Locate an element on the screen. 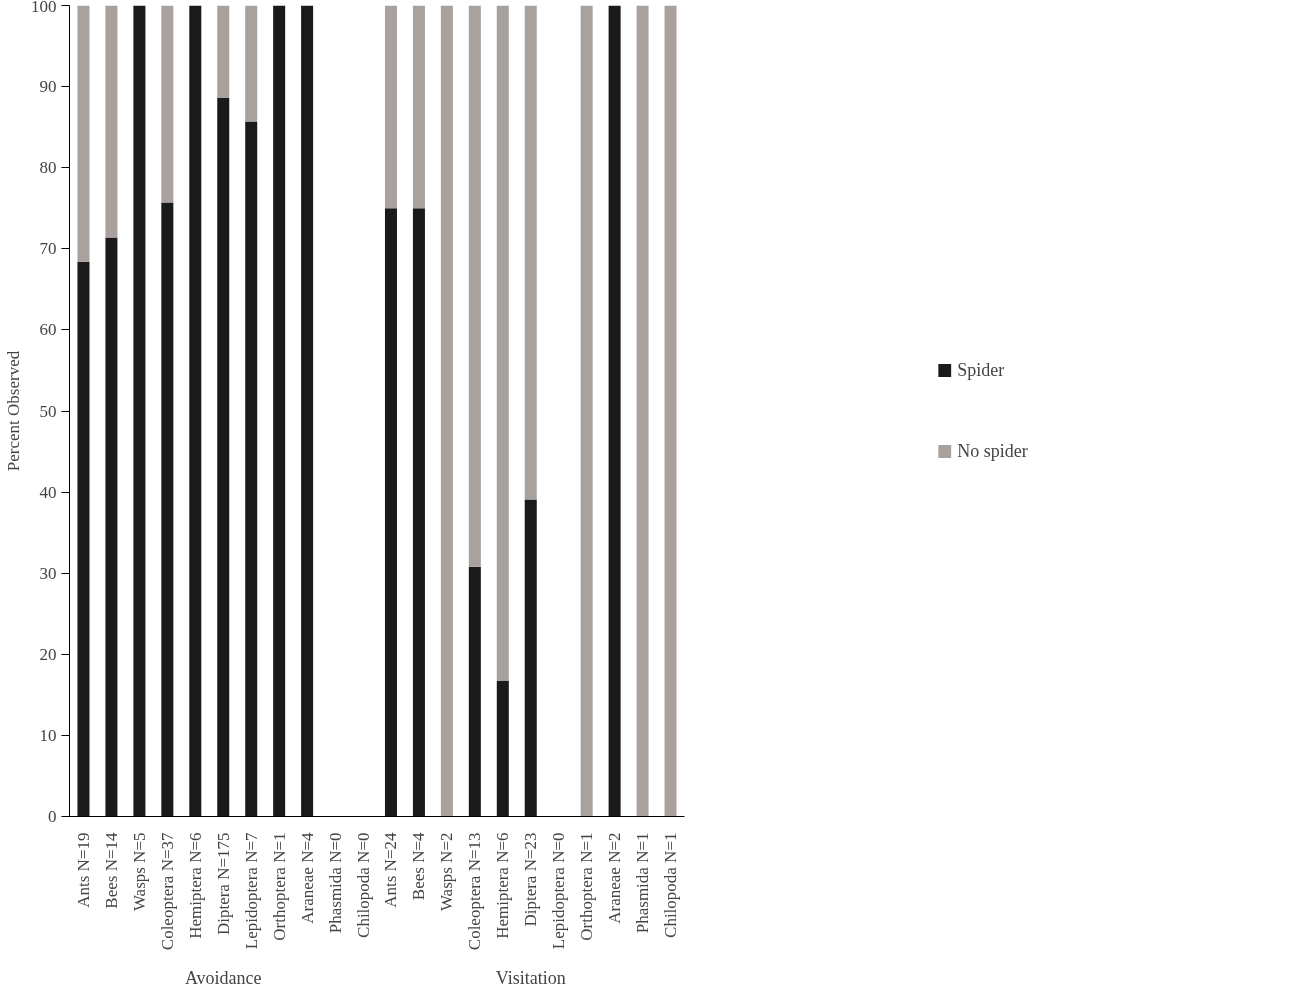  text: Visitation is located at coordinates (530, 977).